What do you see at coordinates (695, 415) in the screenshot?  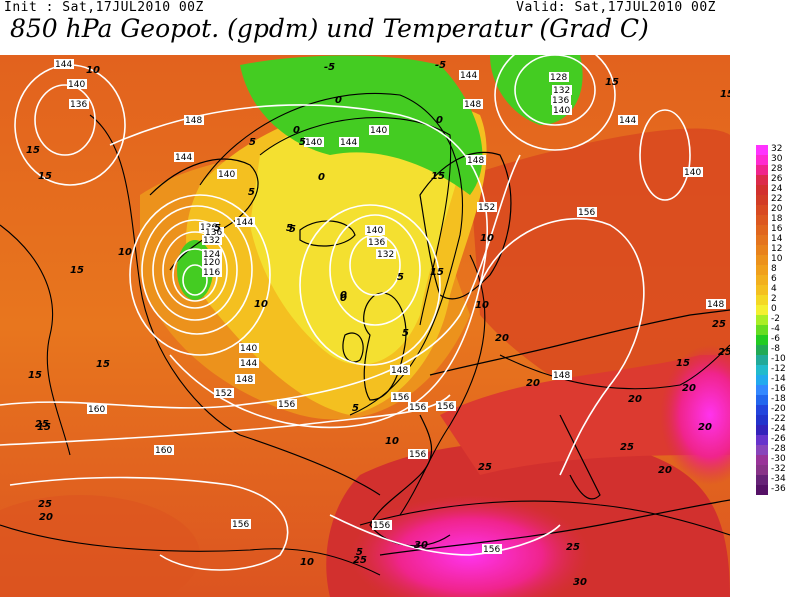 I see `temperature-zone-hot-balkan` at bounding box center [695, 415].